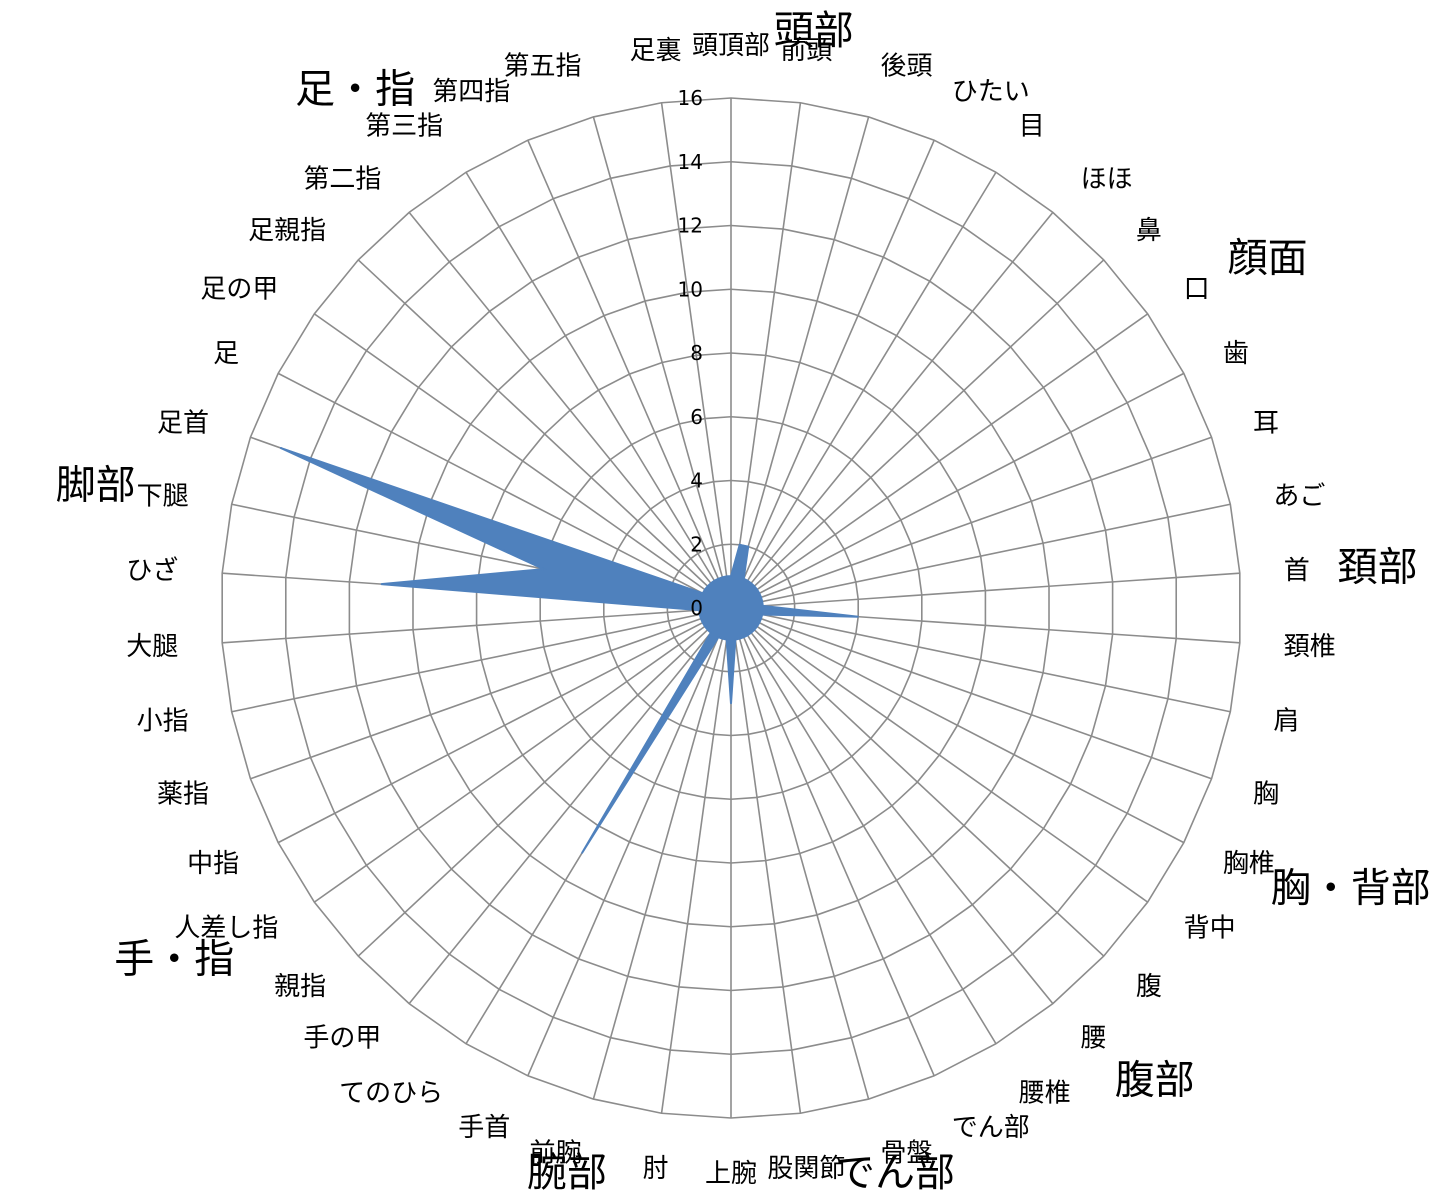 This screenshot has width=1435, height=1196. Describe the element at coordinates (806, 1169) in the screenshot. I see `category-label: 股関節` at that location.